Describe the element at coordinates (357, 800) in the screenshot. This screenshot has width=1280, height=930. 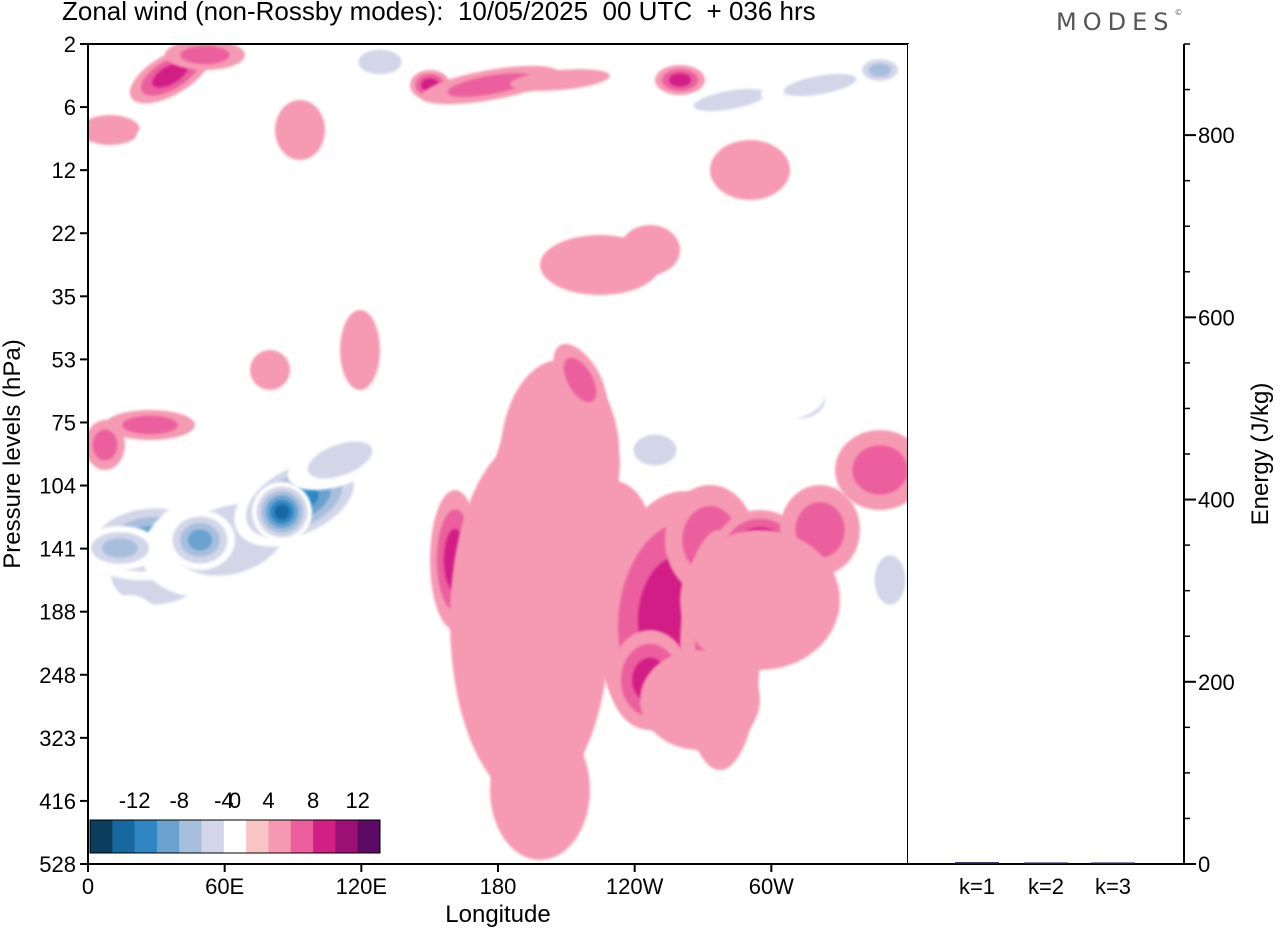
I see `colorbar-label: 12` at that location.